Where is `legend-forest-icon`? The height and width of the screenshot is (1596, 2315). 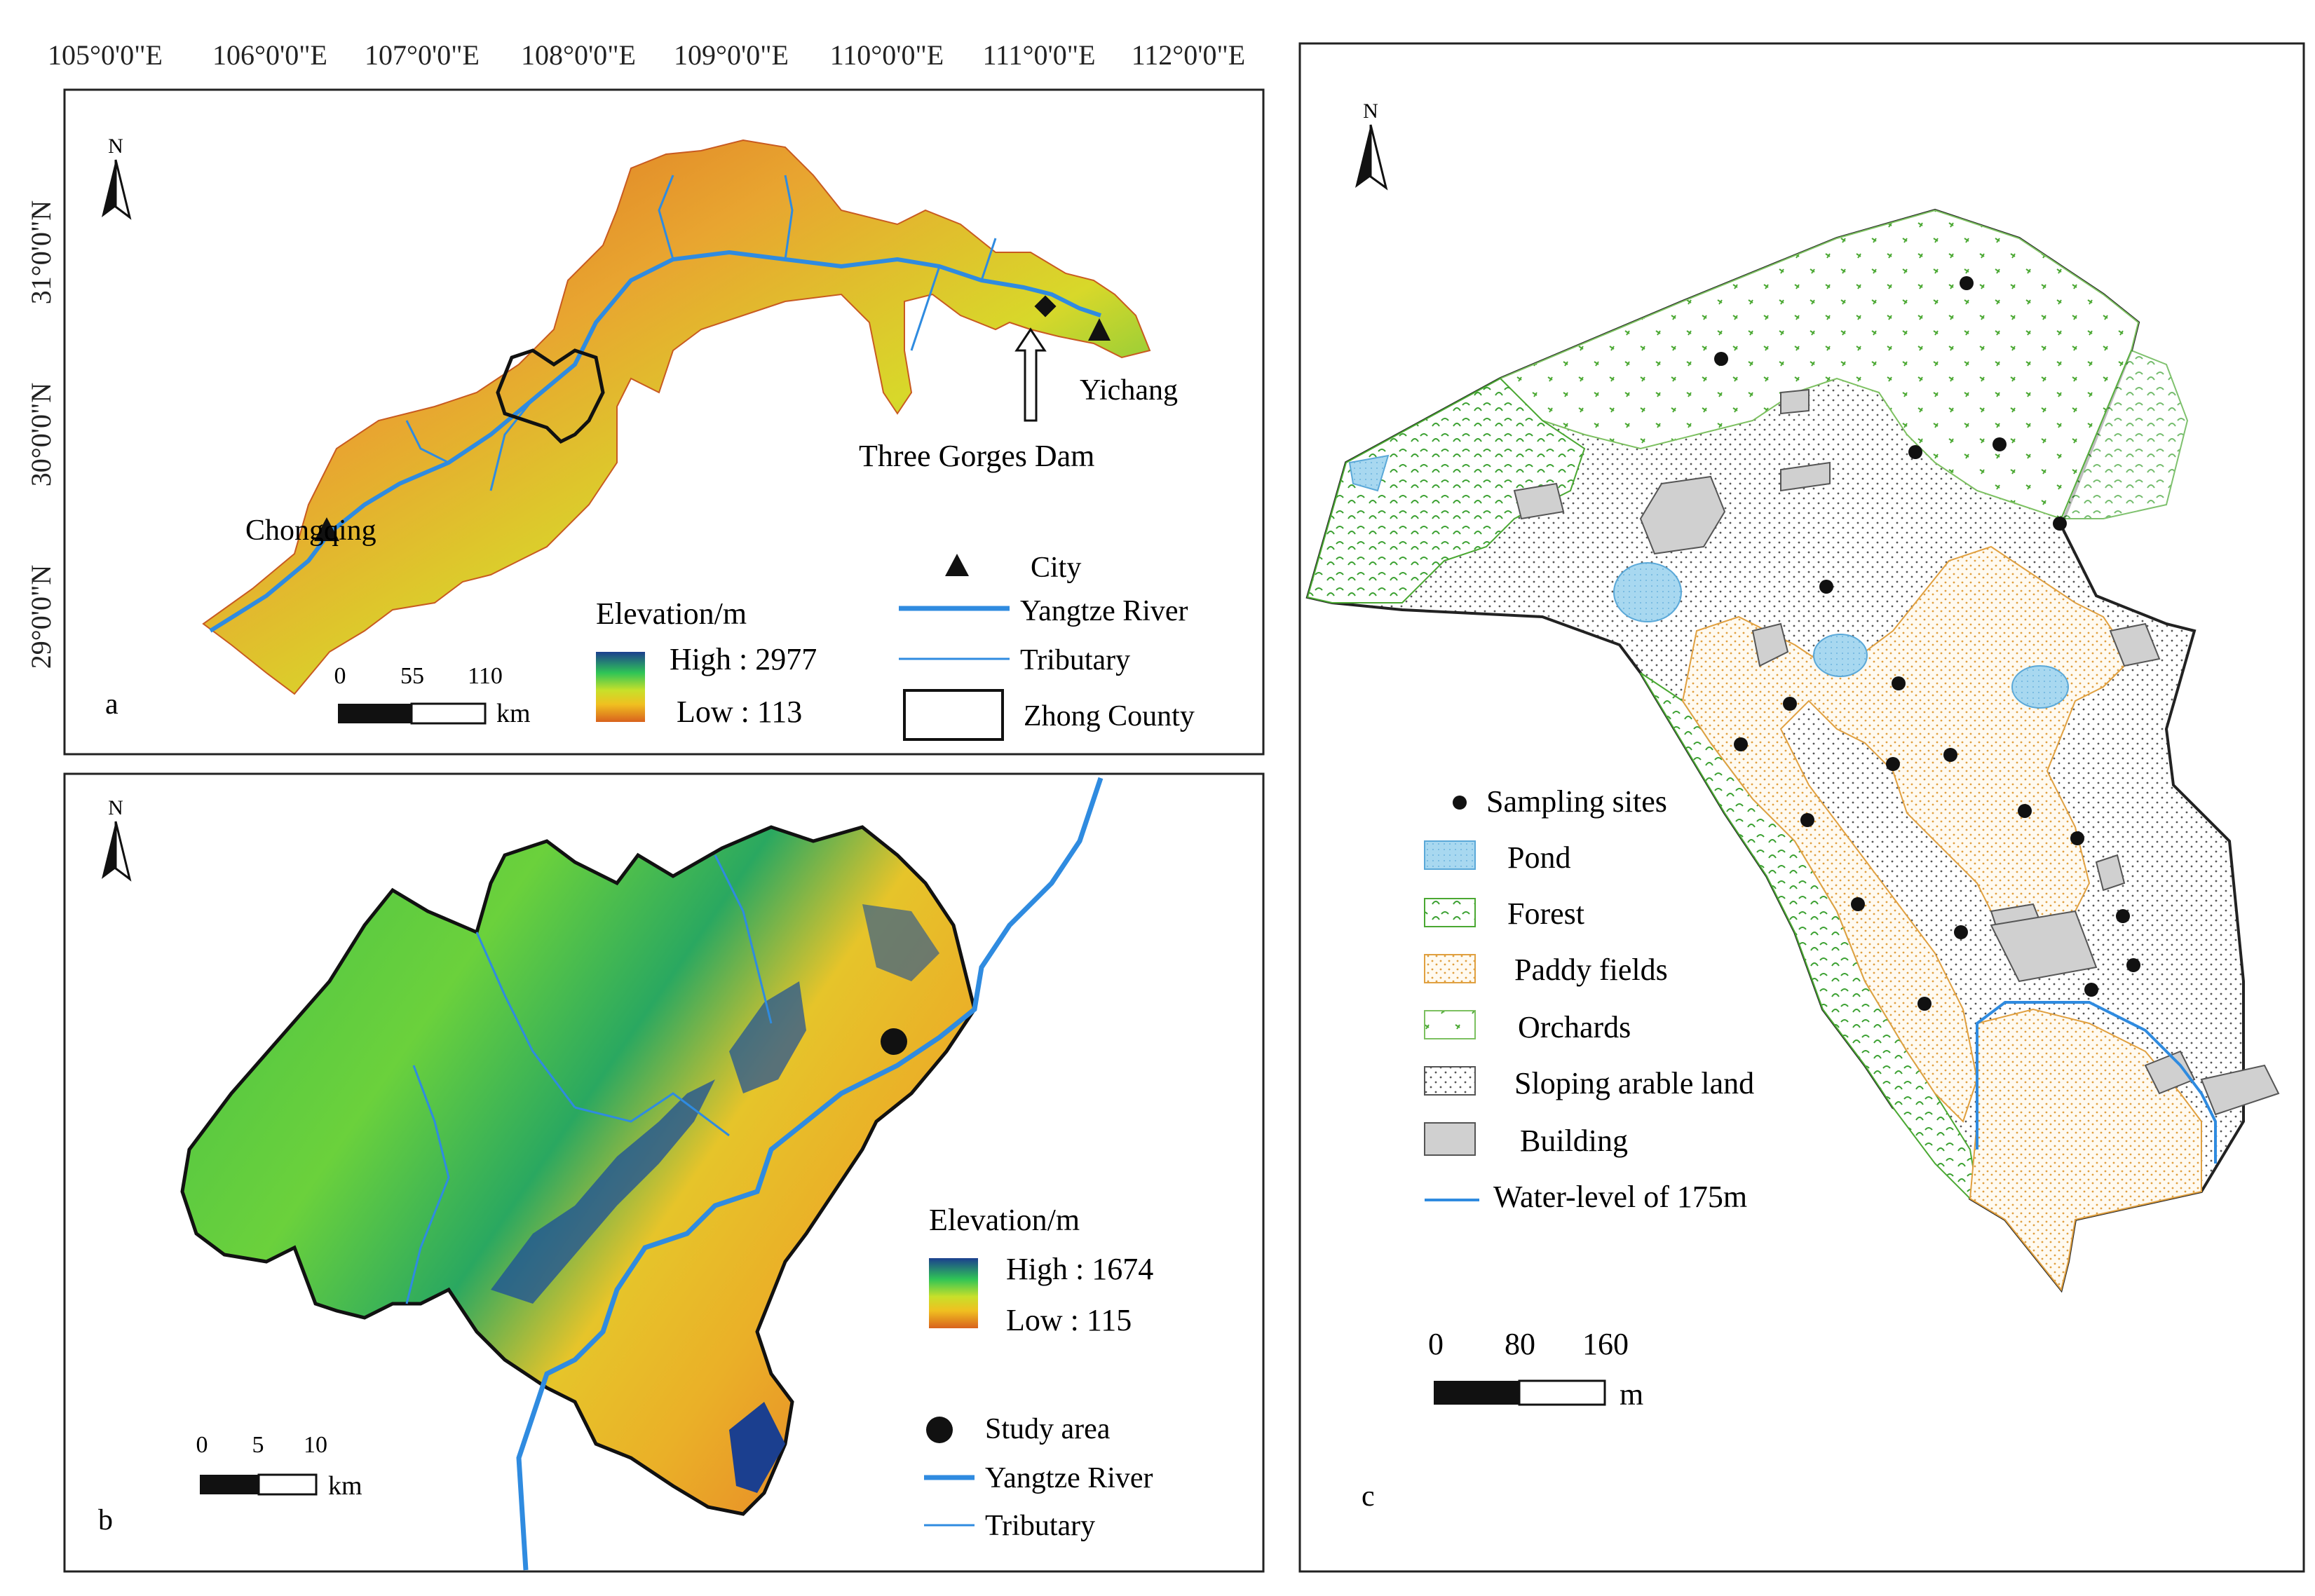 legend-forest-icon is located at coordinates (1450, 913).